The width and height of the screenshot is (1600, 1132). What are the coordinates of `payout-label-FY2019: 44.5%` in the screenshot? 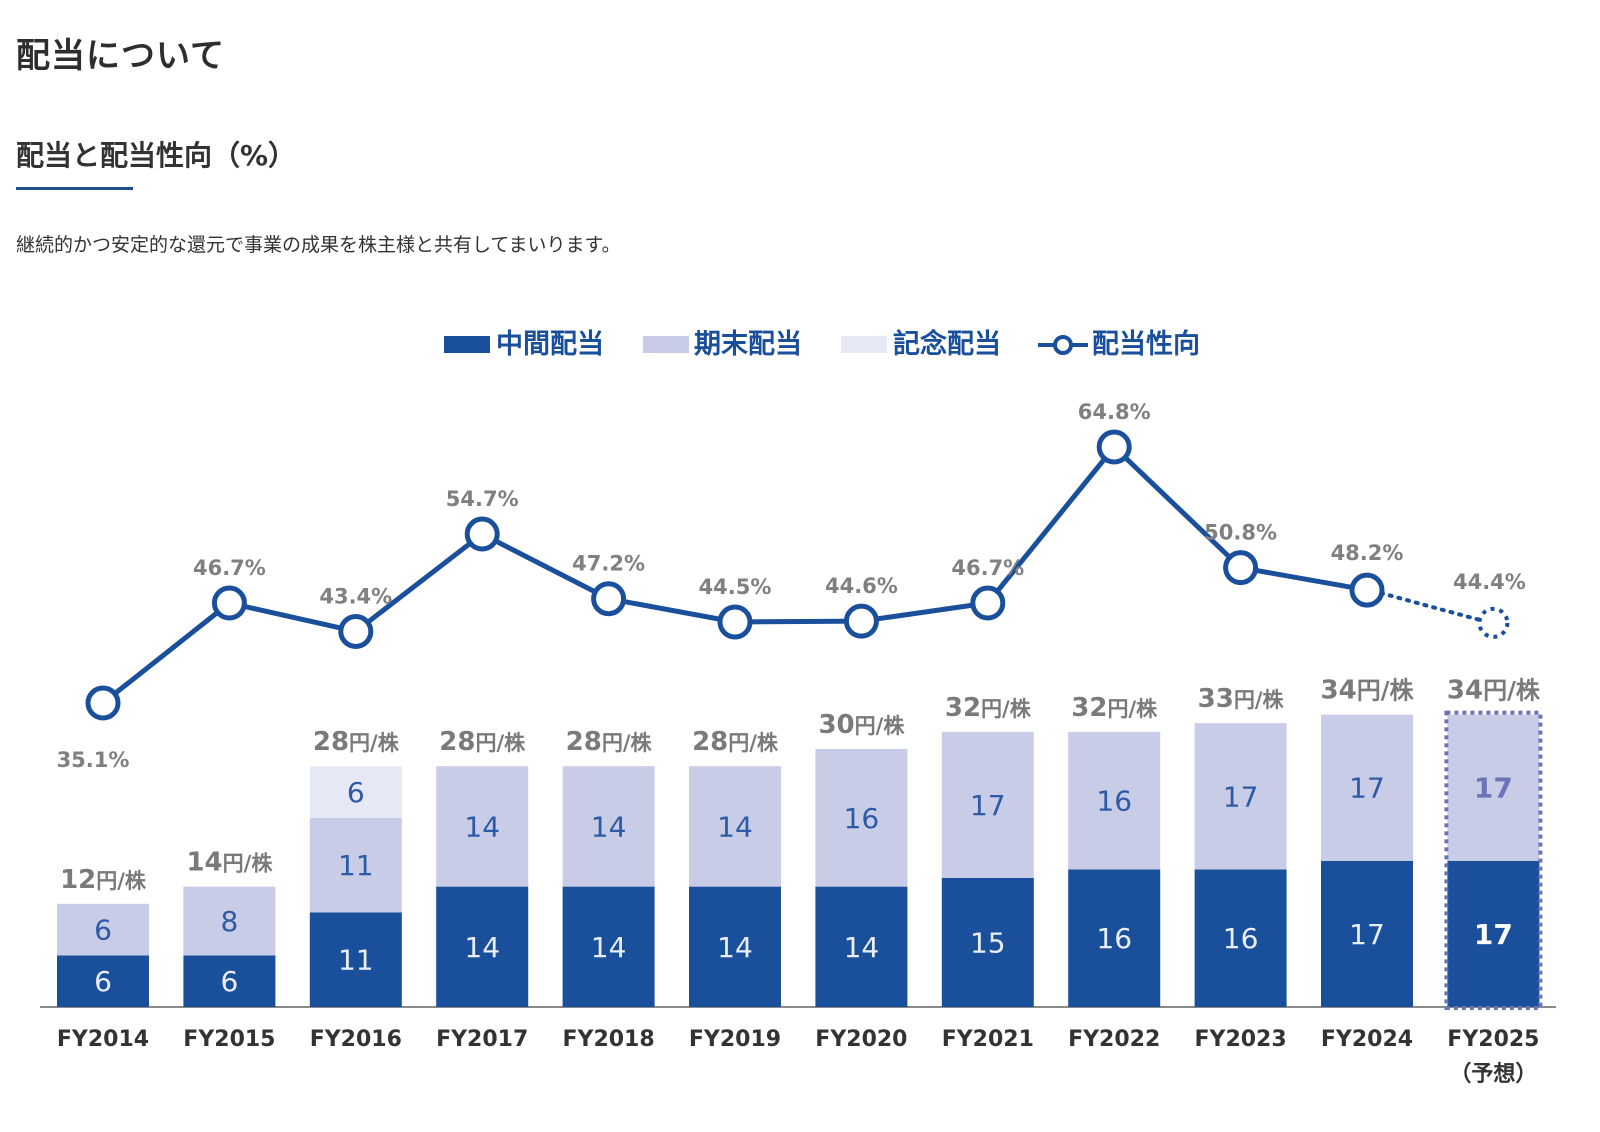 It's located at (735, 587).